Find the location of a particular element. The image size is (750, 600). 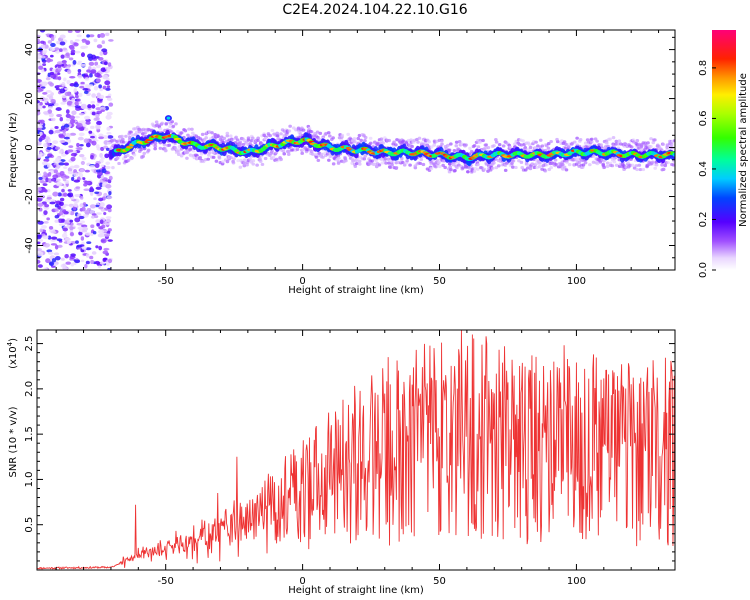

isolated-blob-core is located at coordinates (168, 118).